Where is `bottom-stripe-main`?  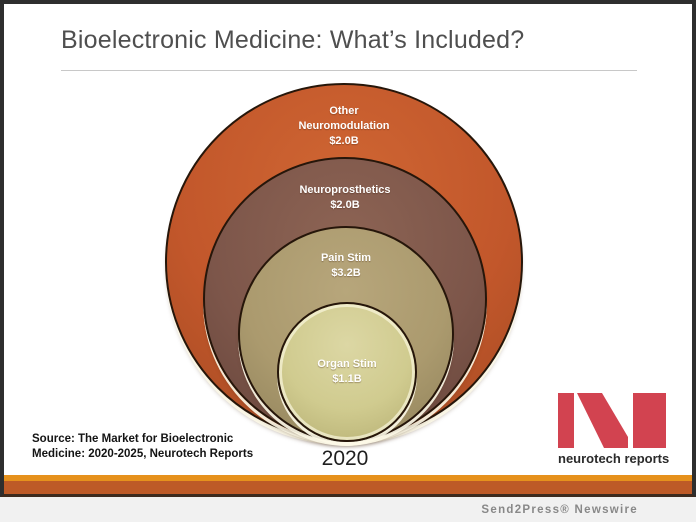 bottom-stripe-main is located at coordinates (348, 487).